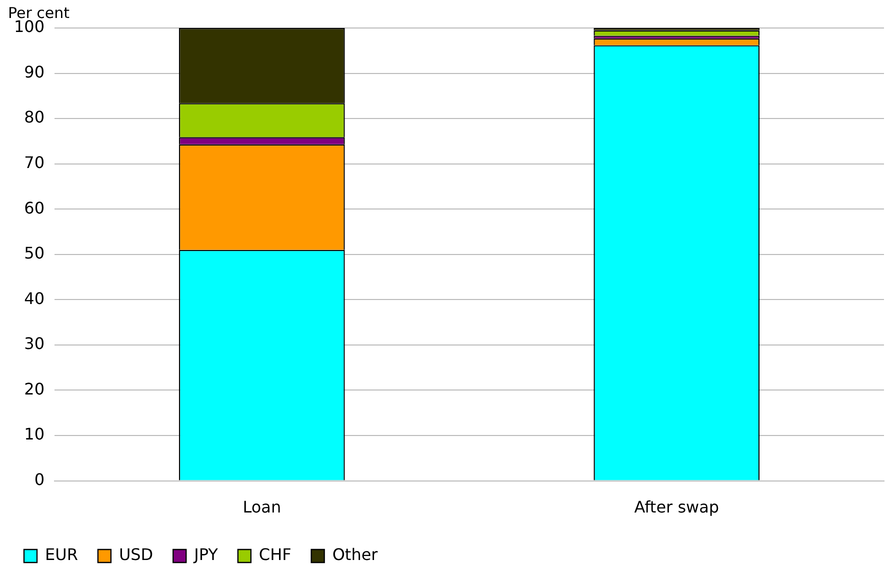  Describe the element at coordinates (34, 344) in the screenshot. I see `y-tick-label: 30` at that location.